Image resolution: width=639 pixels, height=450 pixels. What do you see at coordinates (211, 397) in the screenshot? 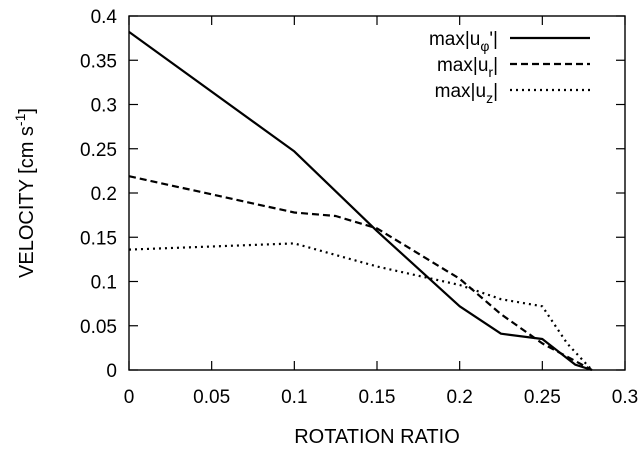
I see `x-tick-label: 0.05` at bounding box center [211, 397].